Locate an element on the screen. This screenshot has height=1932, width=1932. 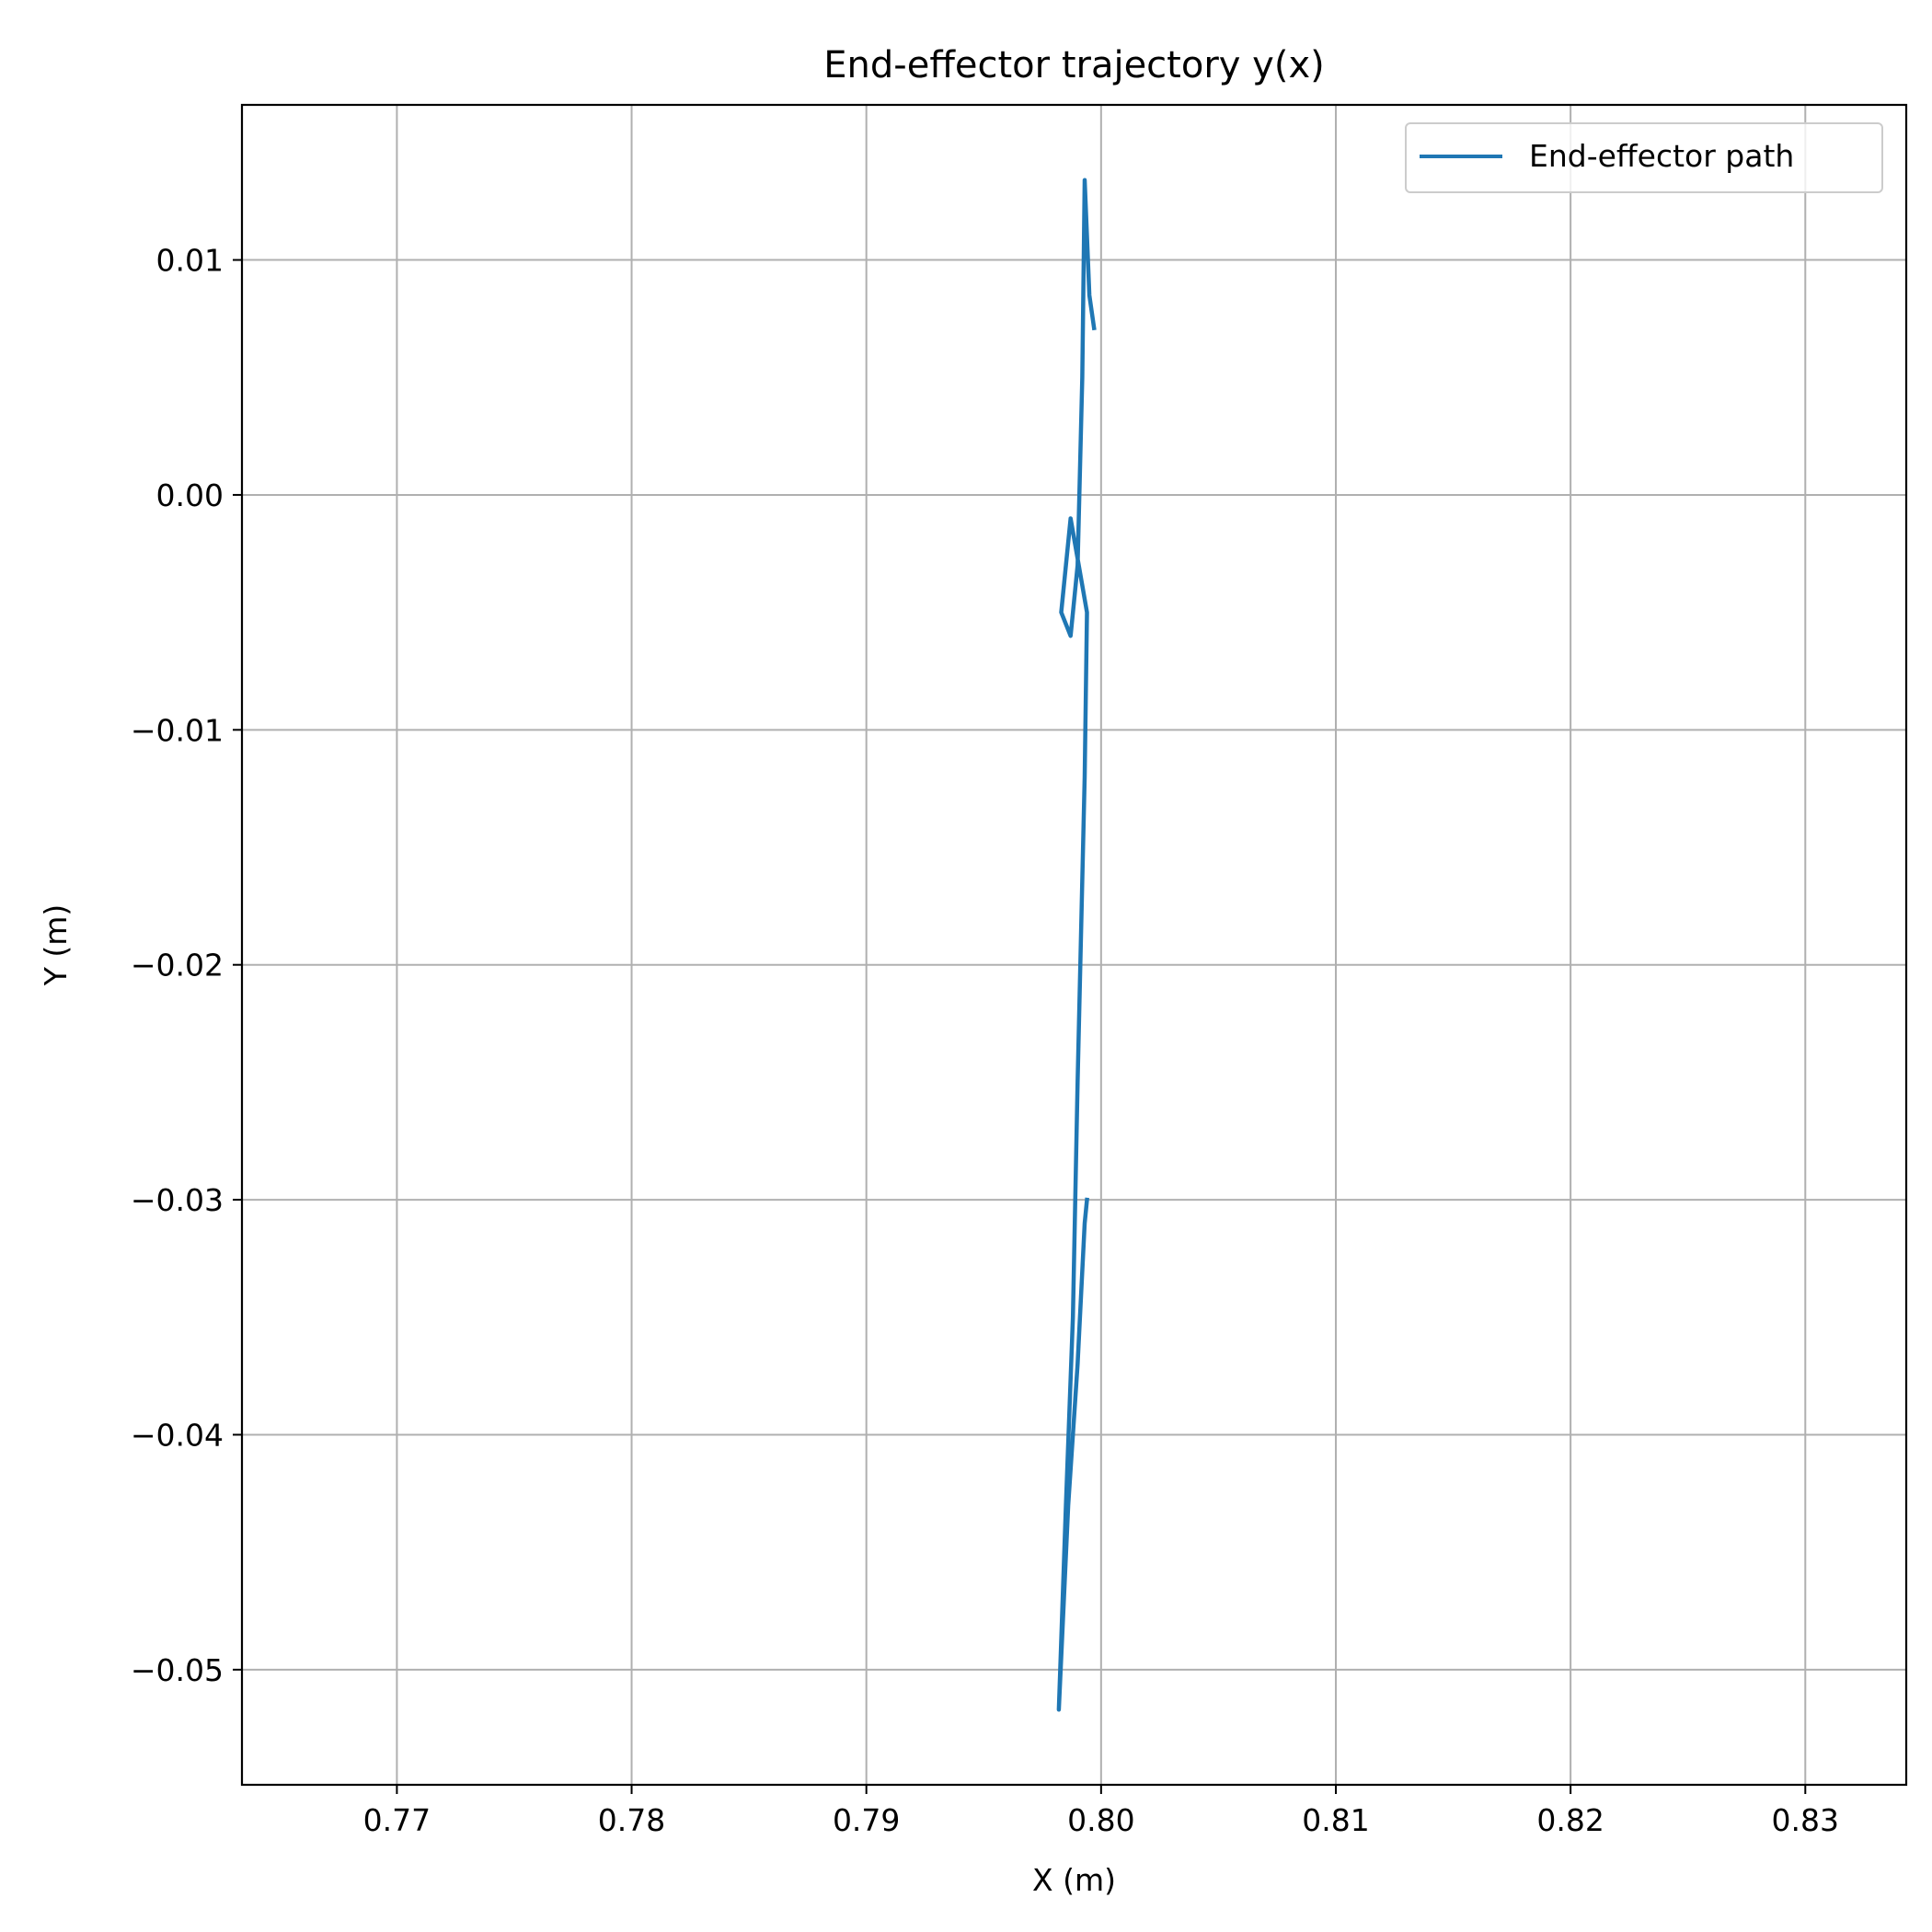
y-tick-label: −0.01 is located at coordinates (177, 730).